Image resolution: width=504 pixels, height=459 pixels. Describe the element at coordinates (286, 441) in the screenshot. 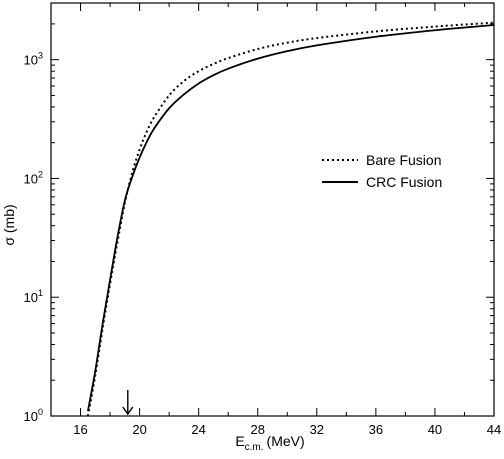

I see `x-axis-title-unit: (MeV)` at that location.